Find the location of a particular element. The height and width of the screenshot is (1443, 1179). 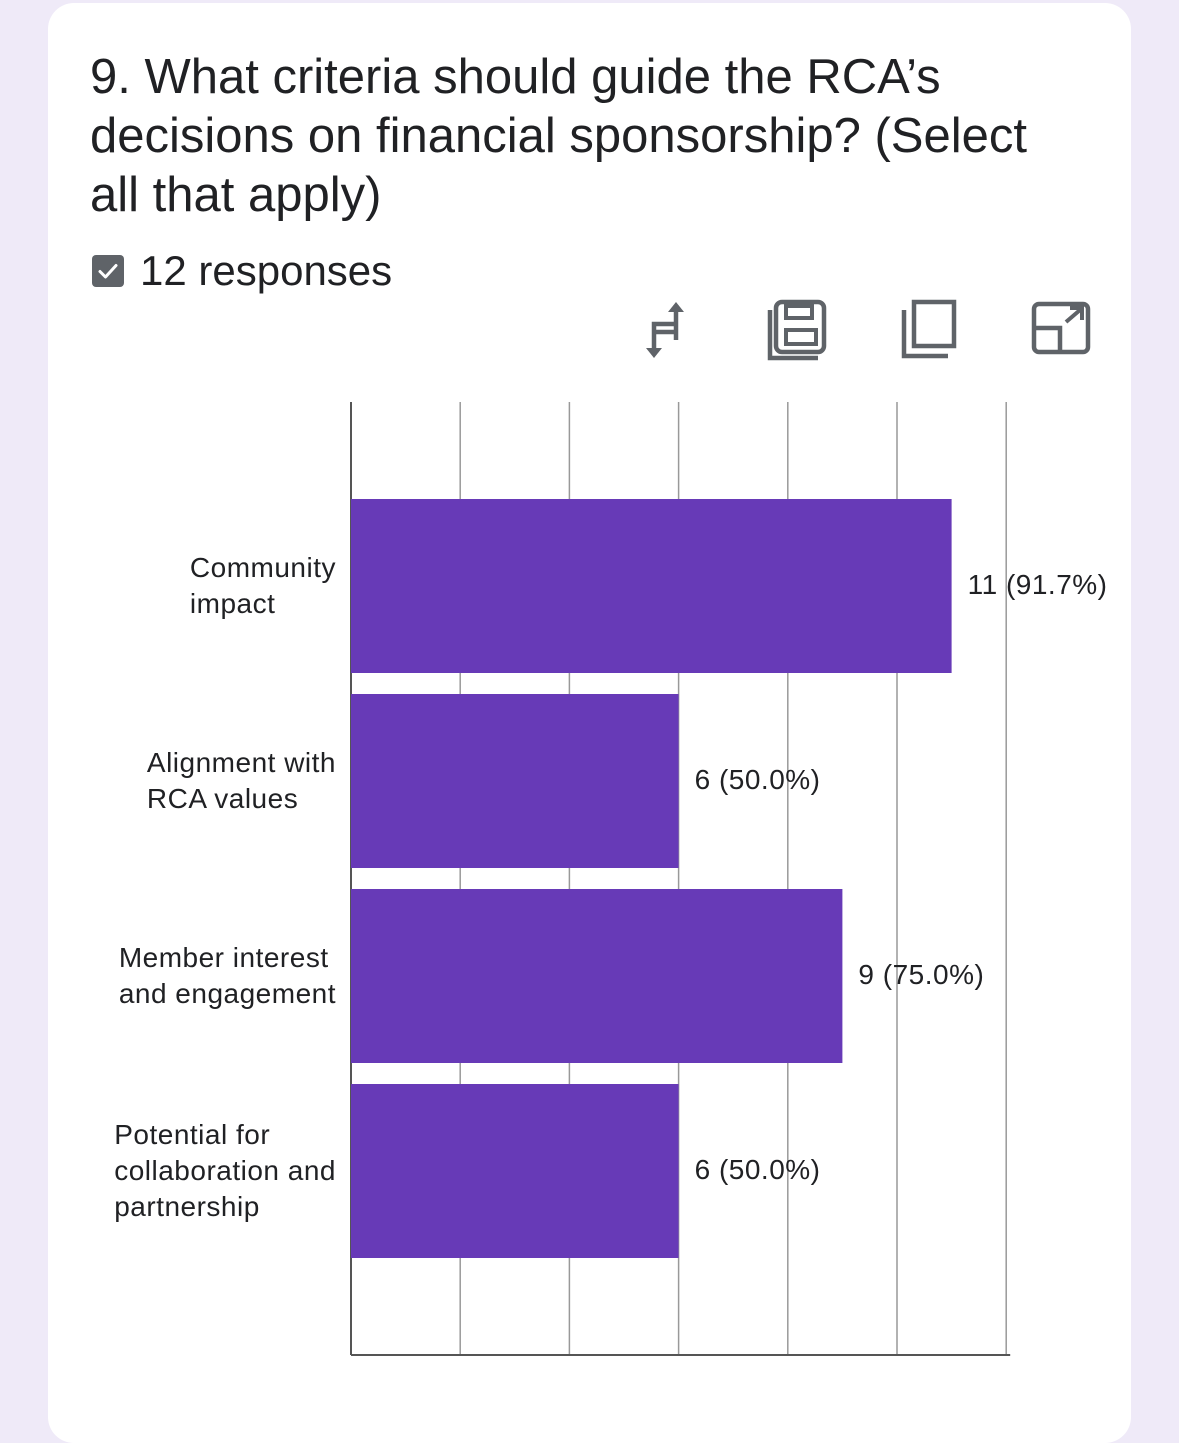

category-label: Alignment with RCA values is located at coordinates (241, 781).